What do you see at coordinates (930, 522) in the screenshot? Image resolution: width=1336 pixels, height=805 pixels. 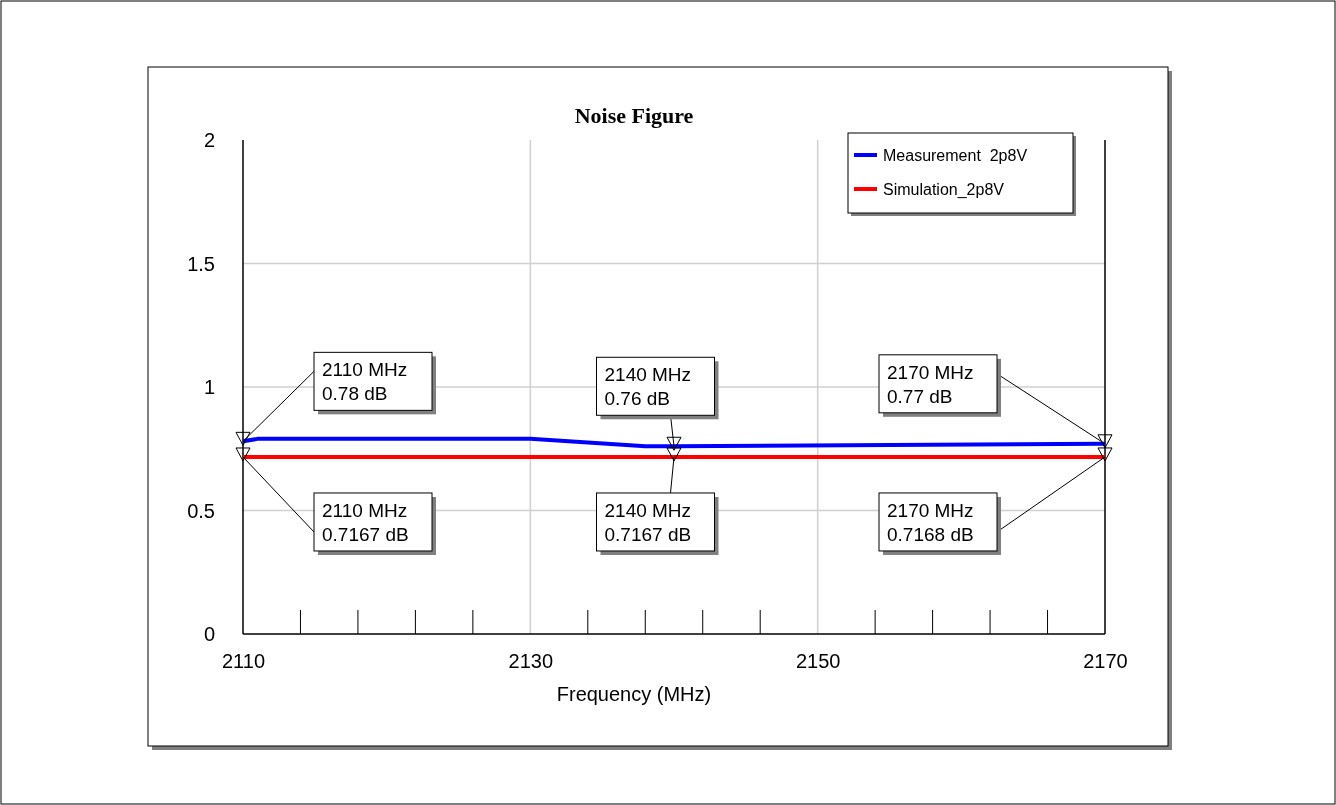 I see `annotation: 2170 MHz 0.7168 dB` at bounding box center [930, 522].